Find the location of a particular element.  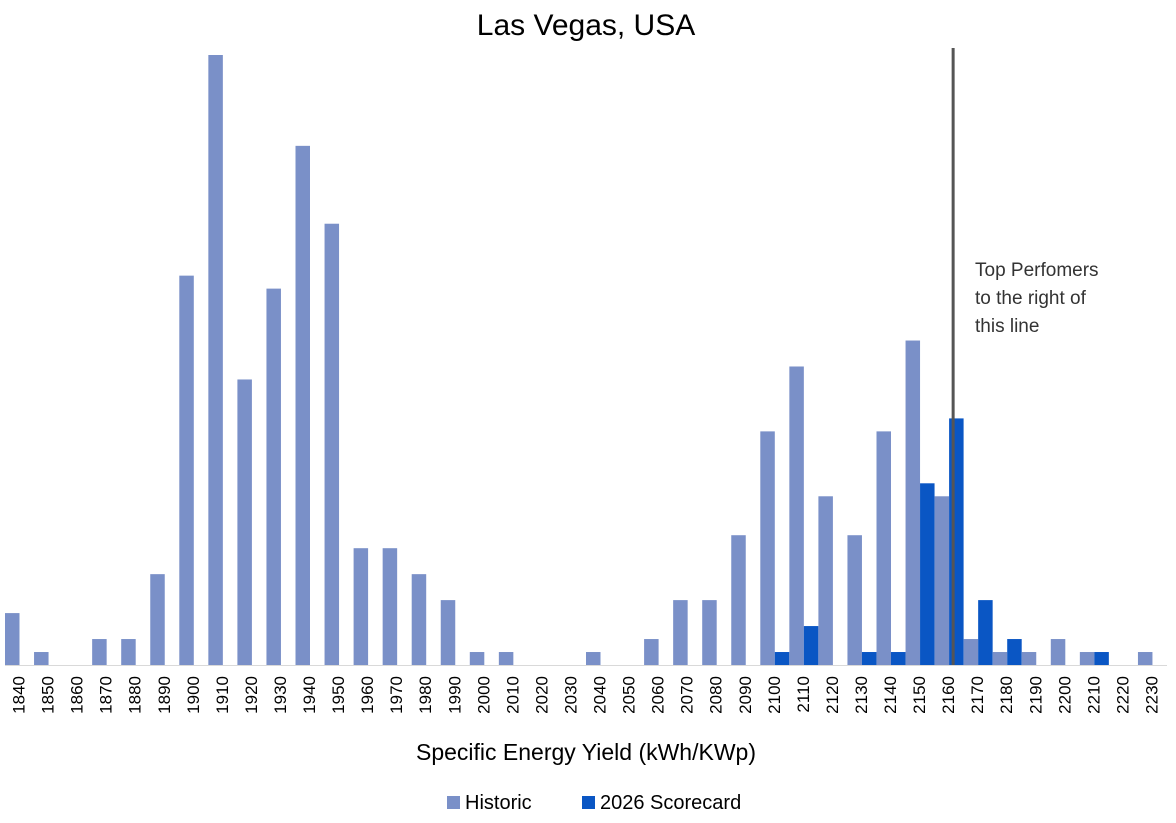

x-tick-label: 1960 is located at coordinates (367, 695).